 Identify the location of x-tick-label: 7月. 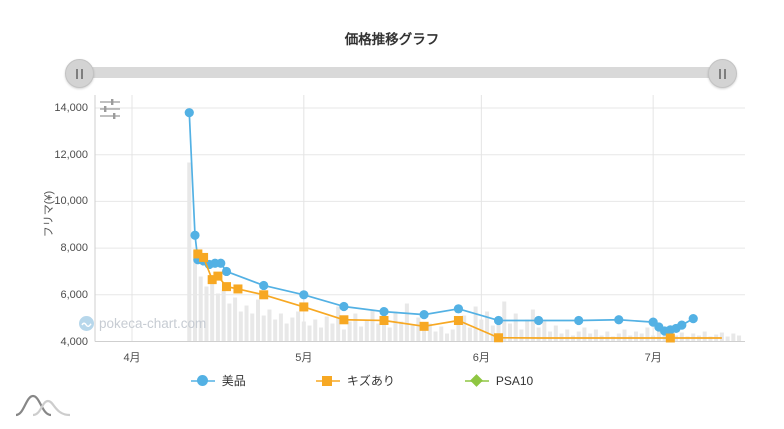
(653, 358).